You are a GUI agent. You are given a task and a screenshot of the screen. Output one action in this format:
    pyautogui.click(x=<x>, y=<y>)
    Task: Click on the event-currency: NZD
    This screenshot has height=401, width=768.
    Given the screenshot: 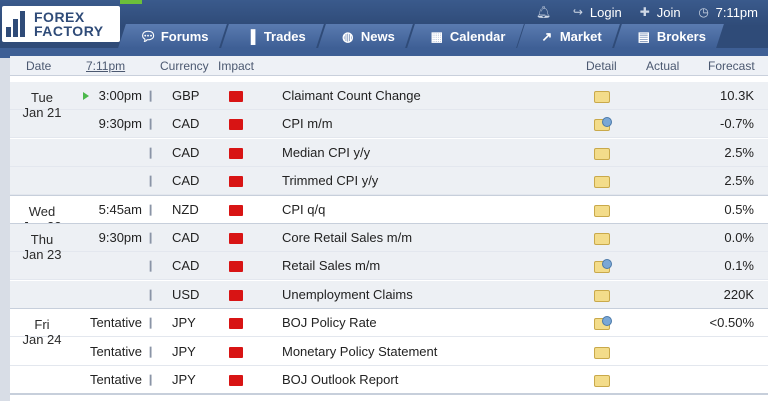 What is the action you would take?
    pyautogui.click(x=185, y=209)
    